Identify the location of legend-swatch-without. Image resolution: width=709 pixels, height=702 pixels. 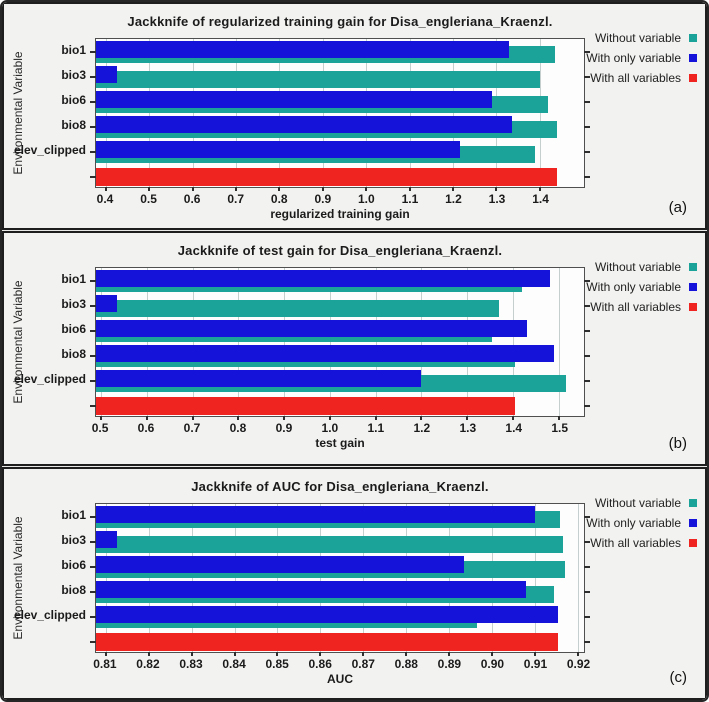
(693, 503).